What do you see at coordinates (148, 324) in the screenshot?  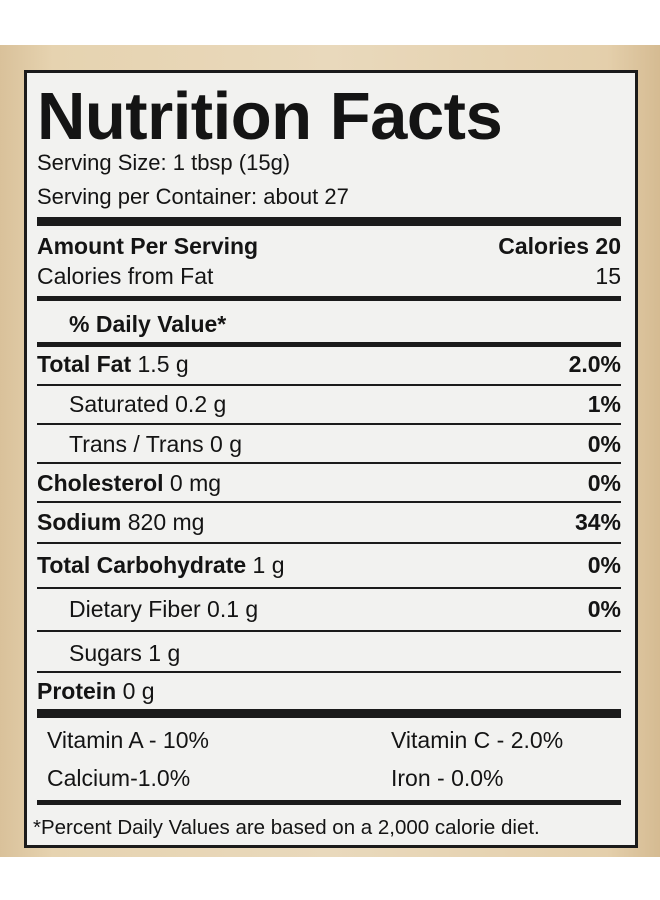 I see `daily-value-header: % Daily Value*` at bounding box center [148, 324].